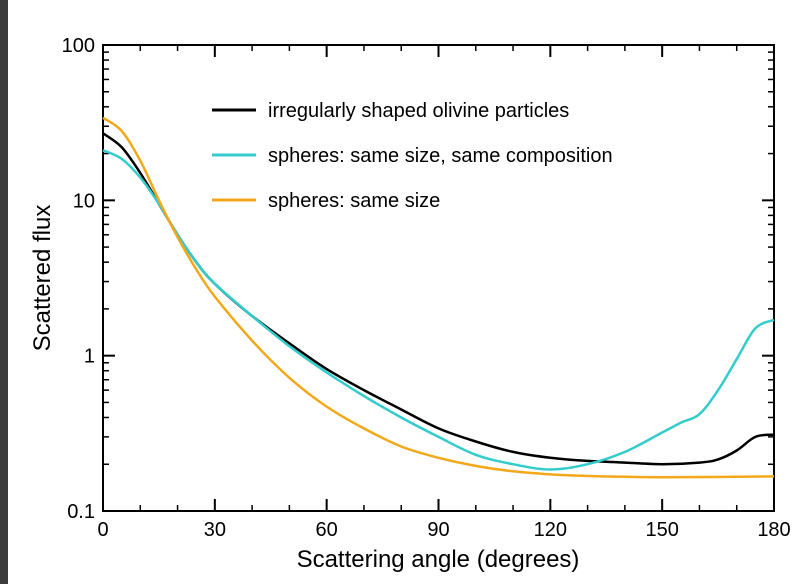 This screenshot has width=803, height=584. Describe the element at coordinates (78, 46) in the screenshot. I see `y-tick-label: 100` at that location.